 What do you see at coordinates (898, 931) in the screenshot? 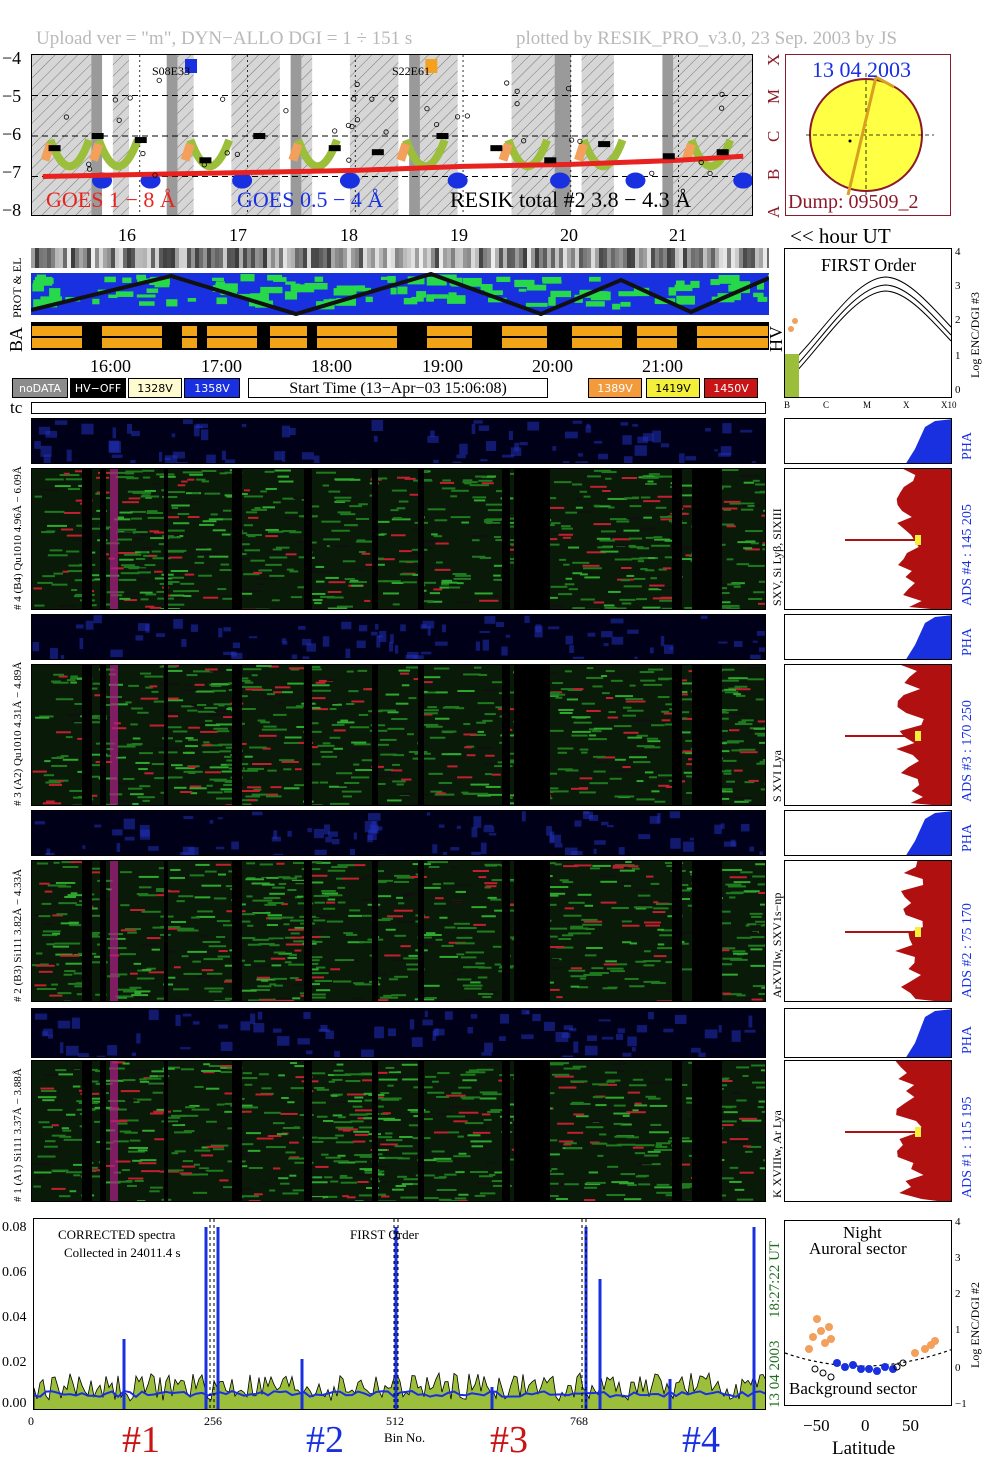
I see `ads-histogram-chart` at bounding box center [898, 931].